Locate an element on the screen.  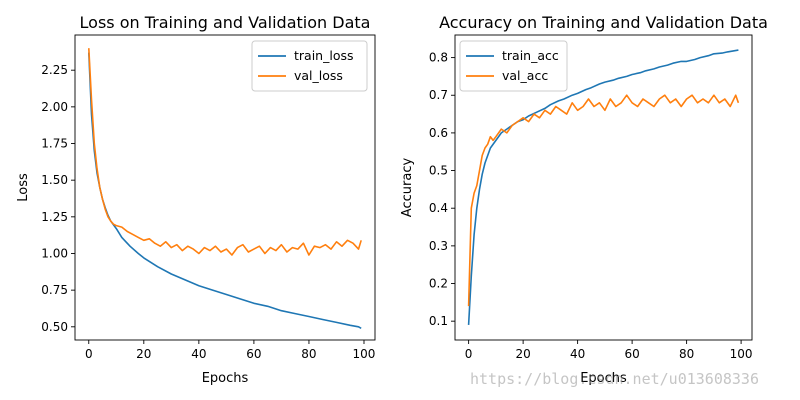
watermark: https://blog.csdn.net/u013608336 is located at coordinates (614, 379).